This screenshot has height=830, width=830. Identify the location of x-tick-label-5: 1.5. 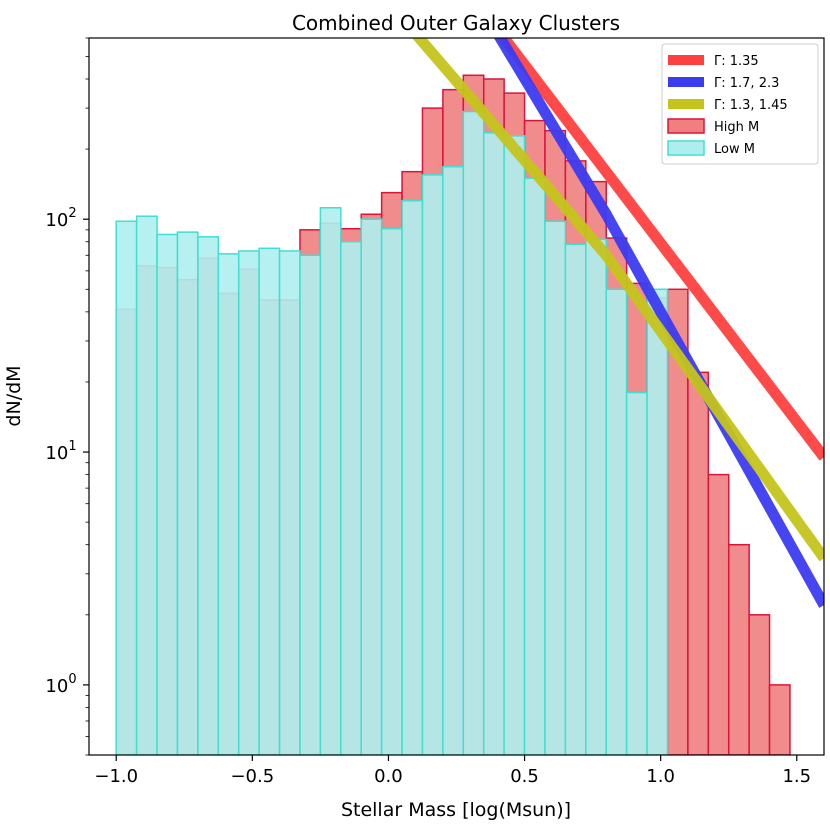
(796, 776).